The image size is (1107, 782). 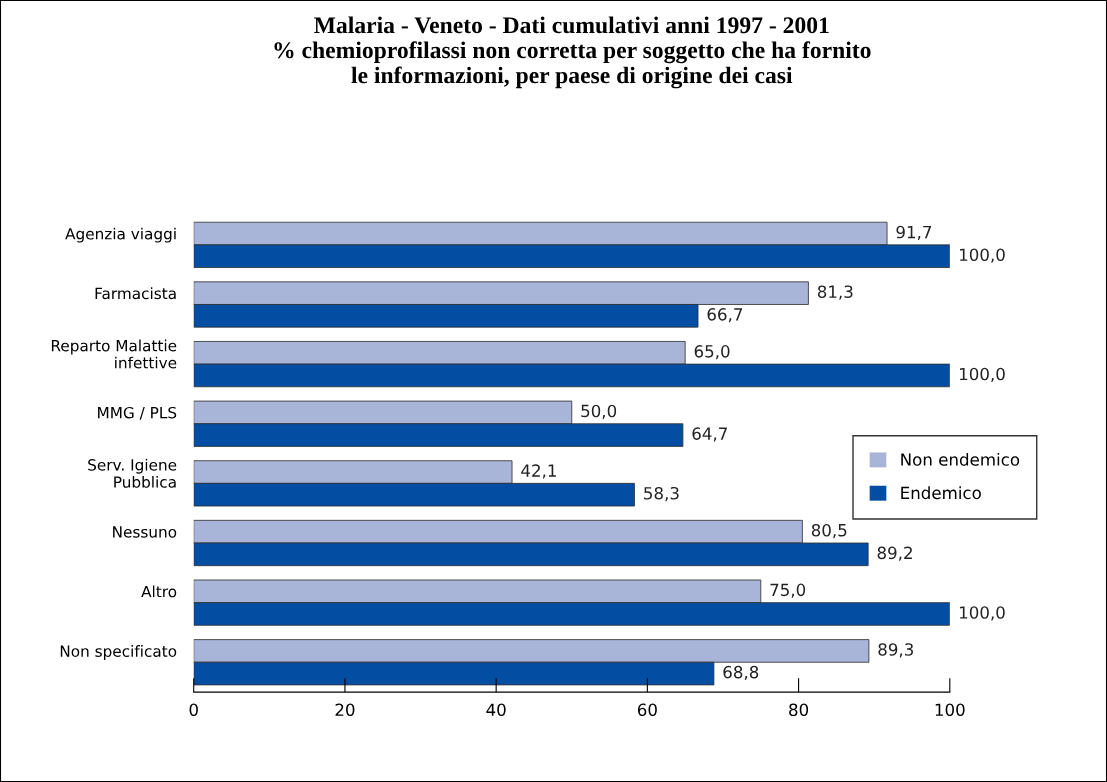 What do you see at coordinates (137, 413) in the screenshot?
I see `y-tick-label: MMG / PLS` at bounding box center [137, 413].